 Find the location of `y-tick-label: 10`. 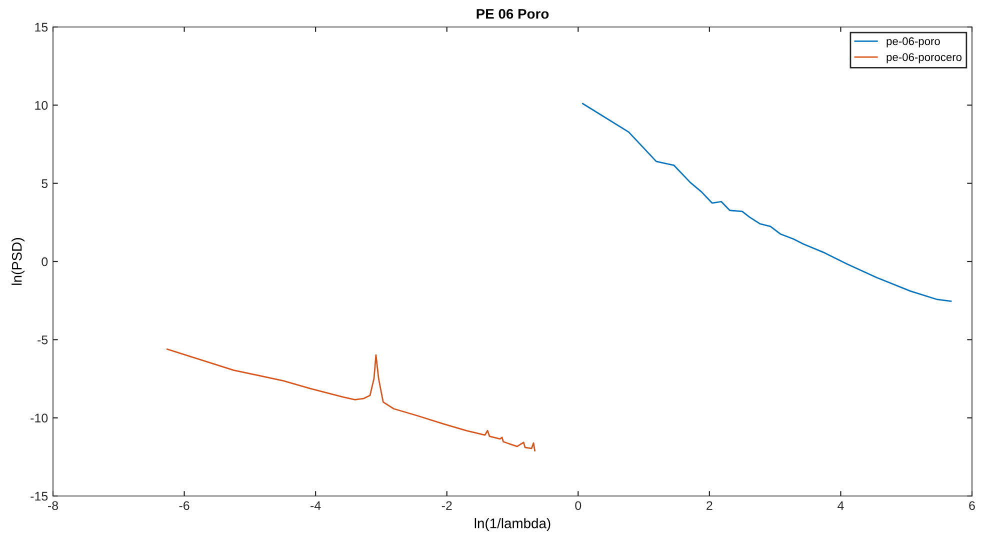

y-tick-label: 10 is located at coordinates (41, 105).